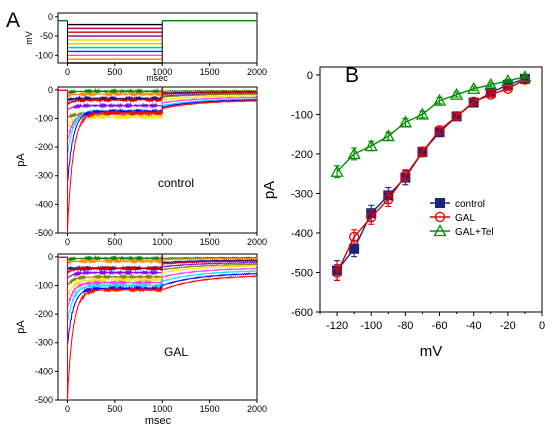 The height and width of the screenshot is (431, 550). I want to click on series-line, so click(431, 124).